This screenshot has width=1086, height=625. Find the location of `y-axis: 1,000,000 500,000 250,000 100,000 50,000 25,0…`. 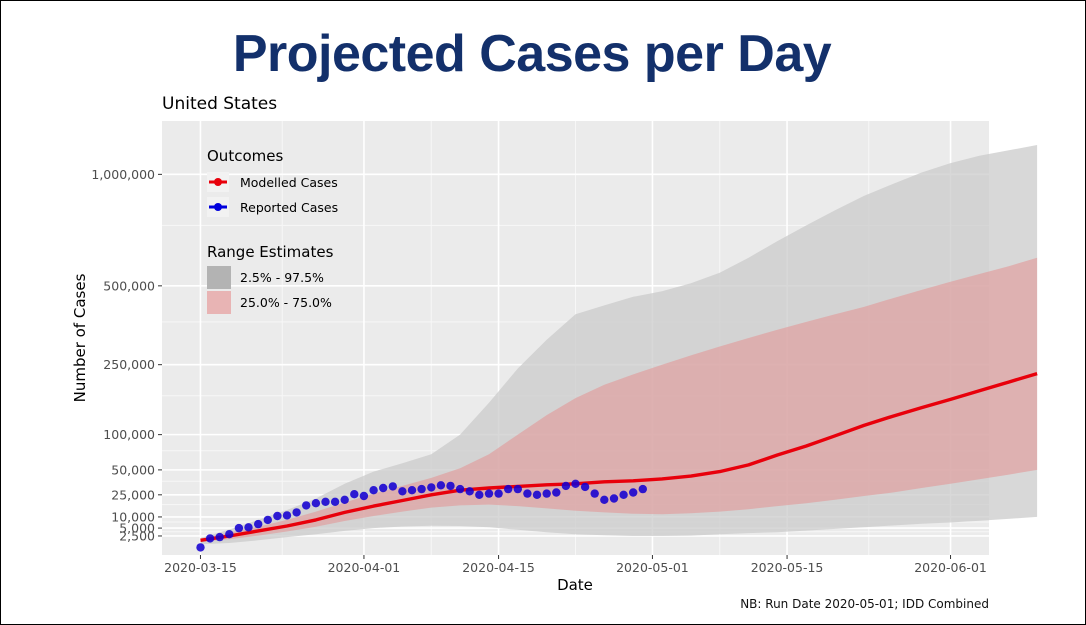

y-axis: 1,000,000 500,000 250,000 100,000 50,000 25,0… is located at coordinates (126, 355).